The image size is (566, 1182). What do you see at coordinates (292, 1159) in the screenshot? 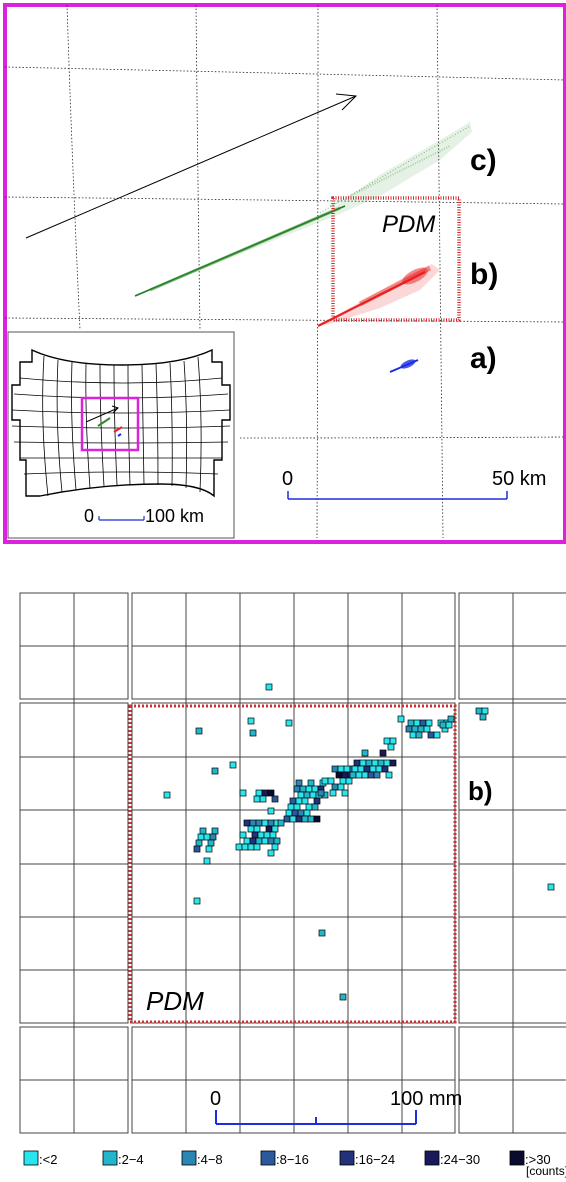
I see `legend-label: :8−16` at bounding box center [292, 1159].